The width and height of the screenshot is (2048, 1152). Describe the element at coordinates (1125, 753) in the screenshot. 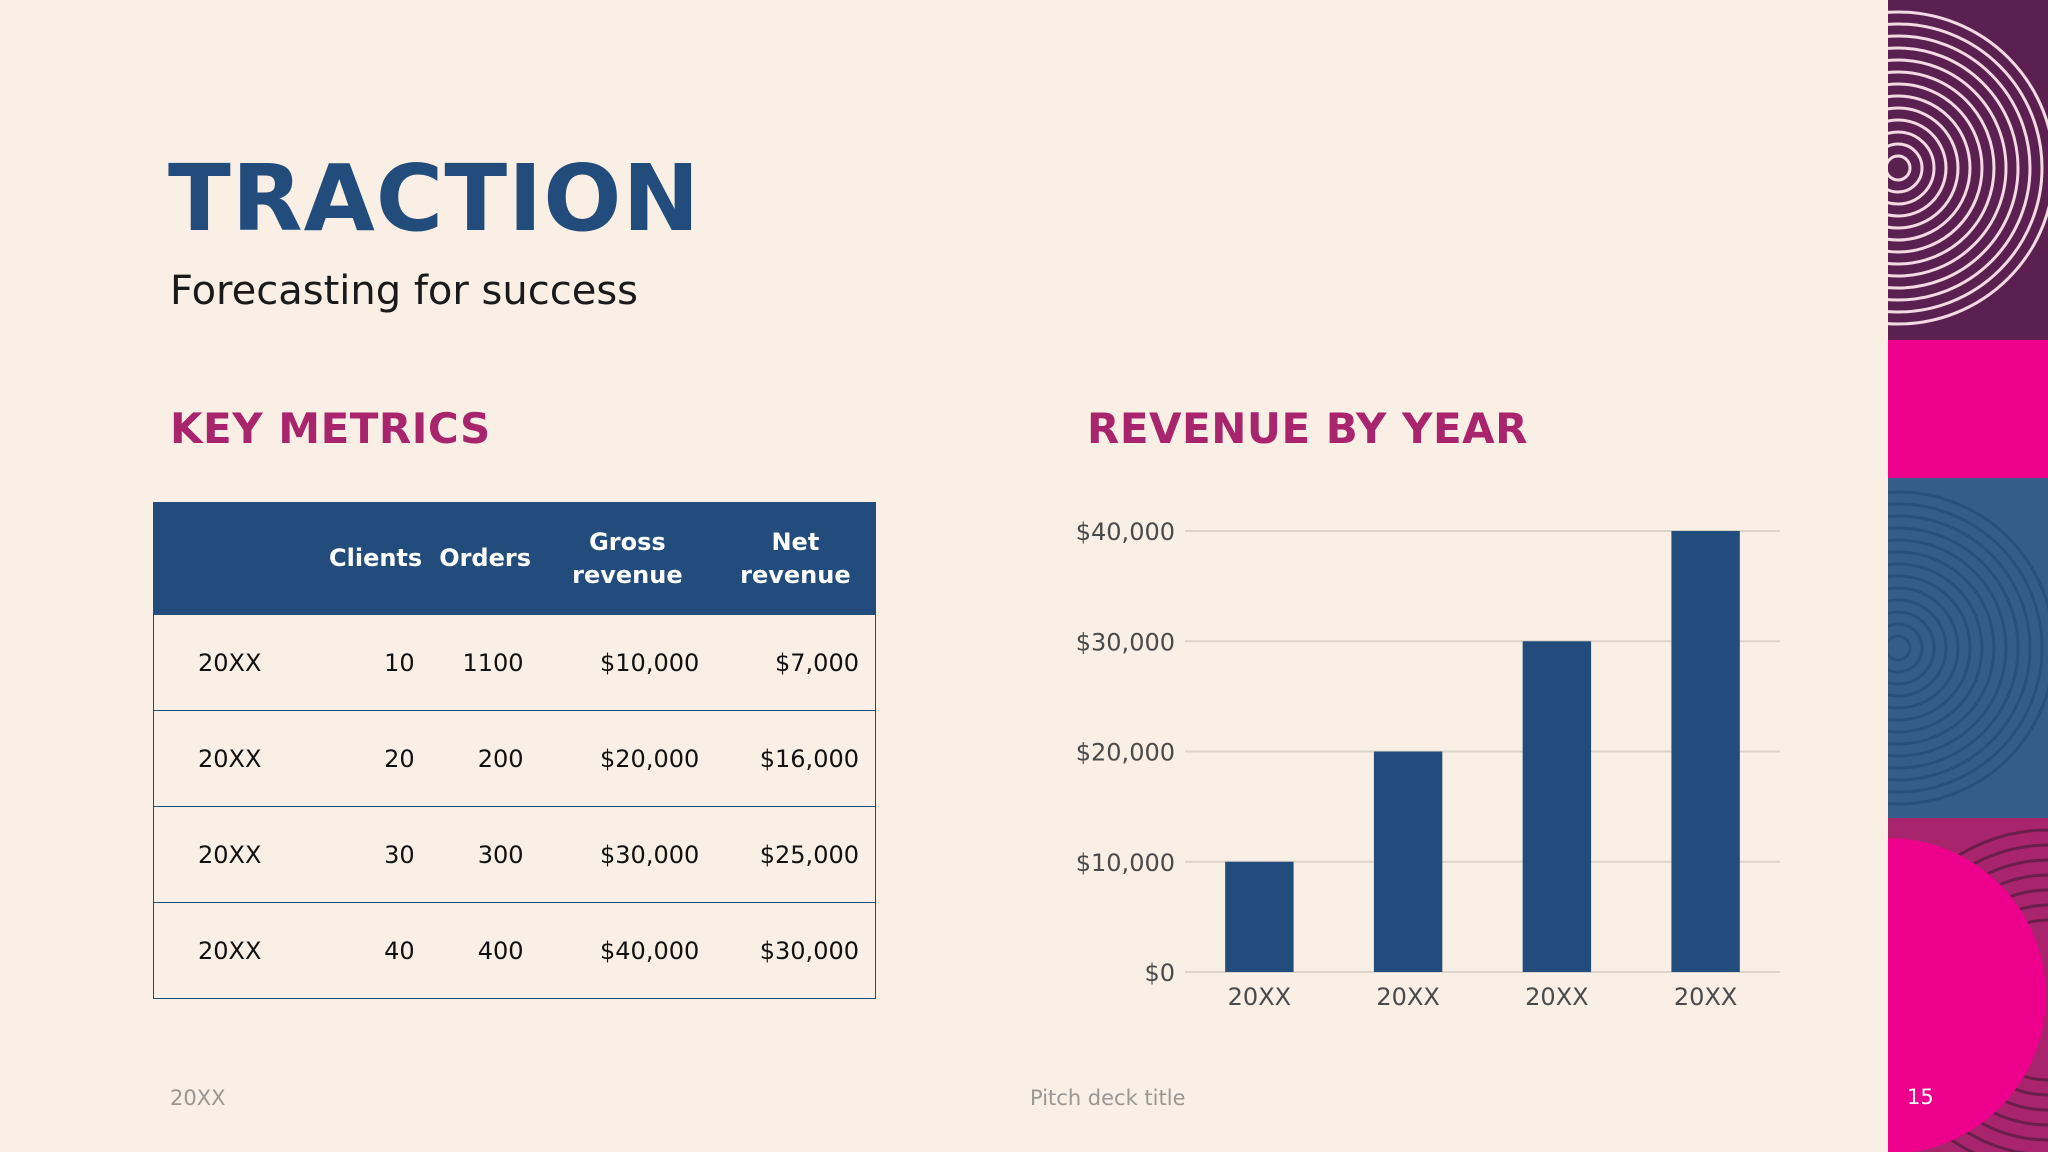

I see `y-tick-label: $20,000` at that location.